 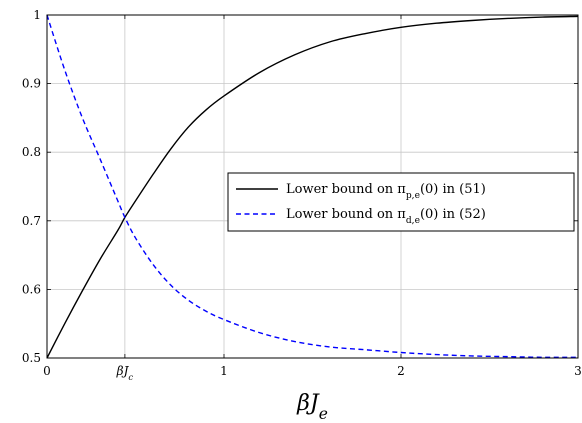 I want to click on legend-label-1: Lower bound on πp,e(0) in (51), so click(x=386, y=191).